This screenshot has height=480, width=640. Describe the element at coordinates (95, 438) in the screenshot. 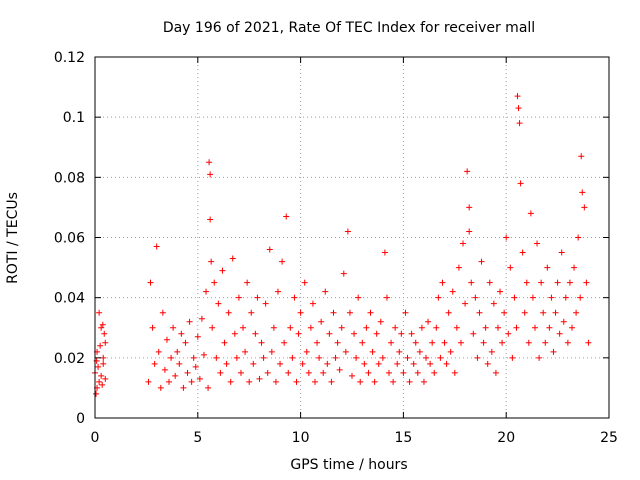

I see `x-tick-label: 0` at that location.